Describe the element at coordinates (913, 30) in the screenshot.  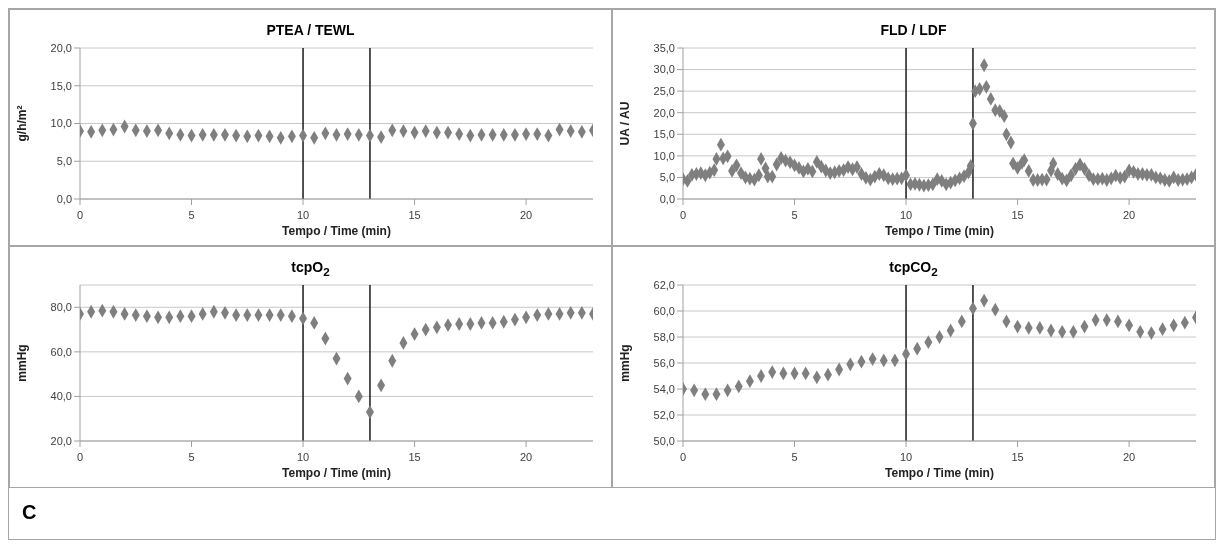
I see `chart-title: FLD / LDF` at that location.